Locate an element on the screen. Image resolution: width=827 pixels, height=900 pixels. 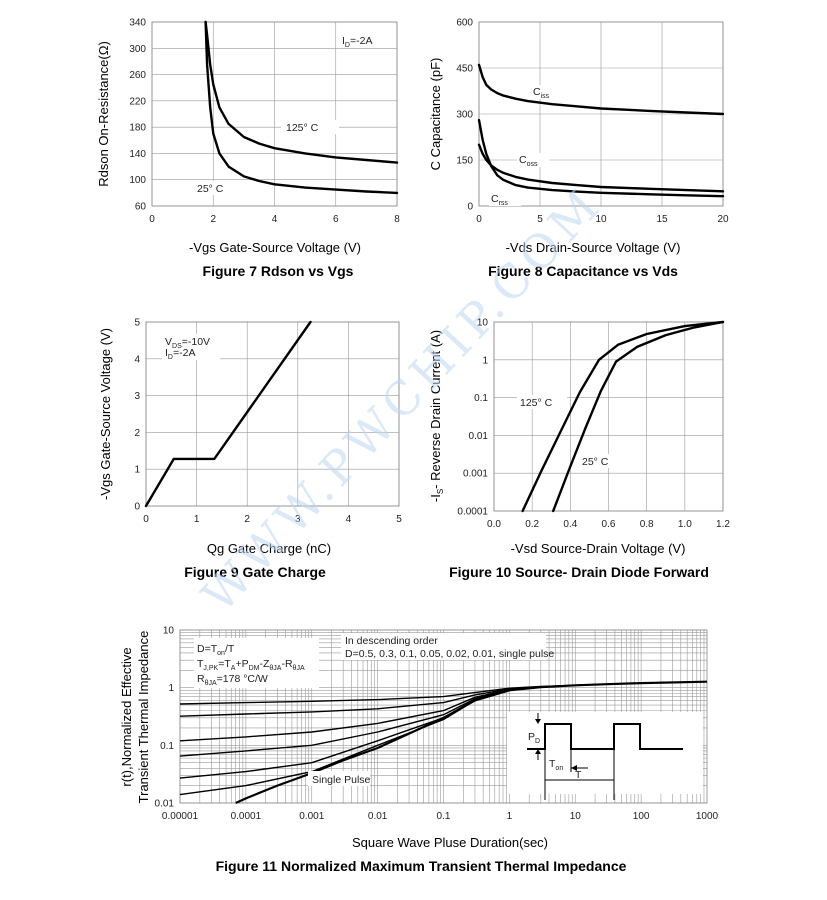
y-axis-label: -Vgs Gate-Source Voltage (V) is located at coordinates (105, 414).